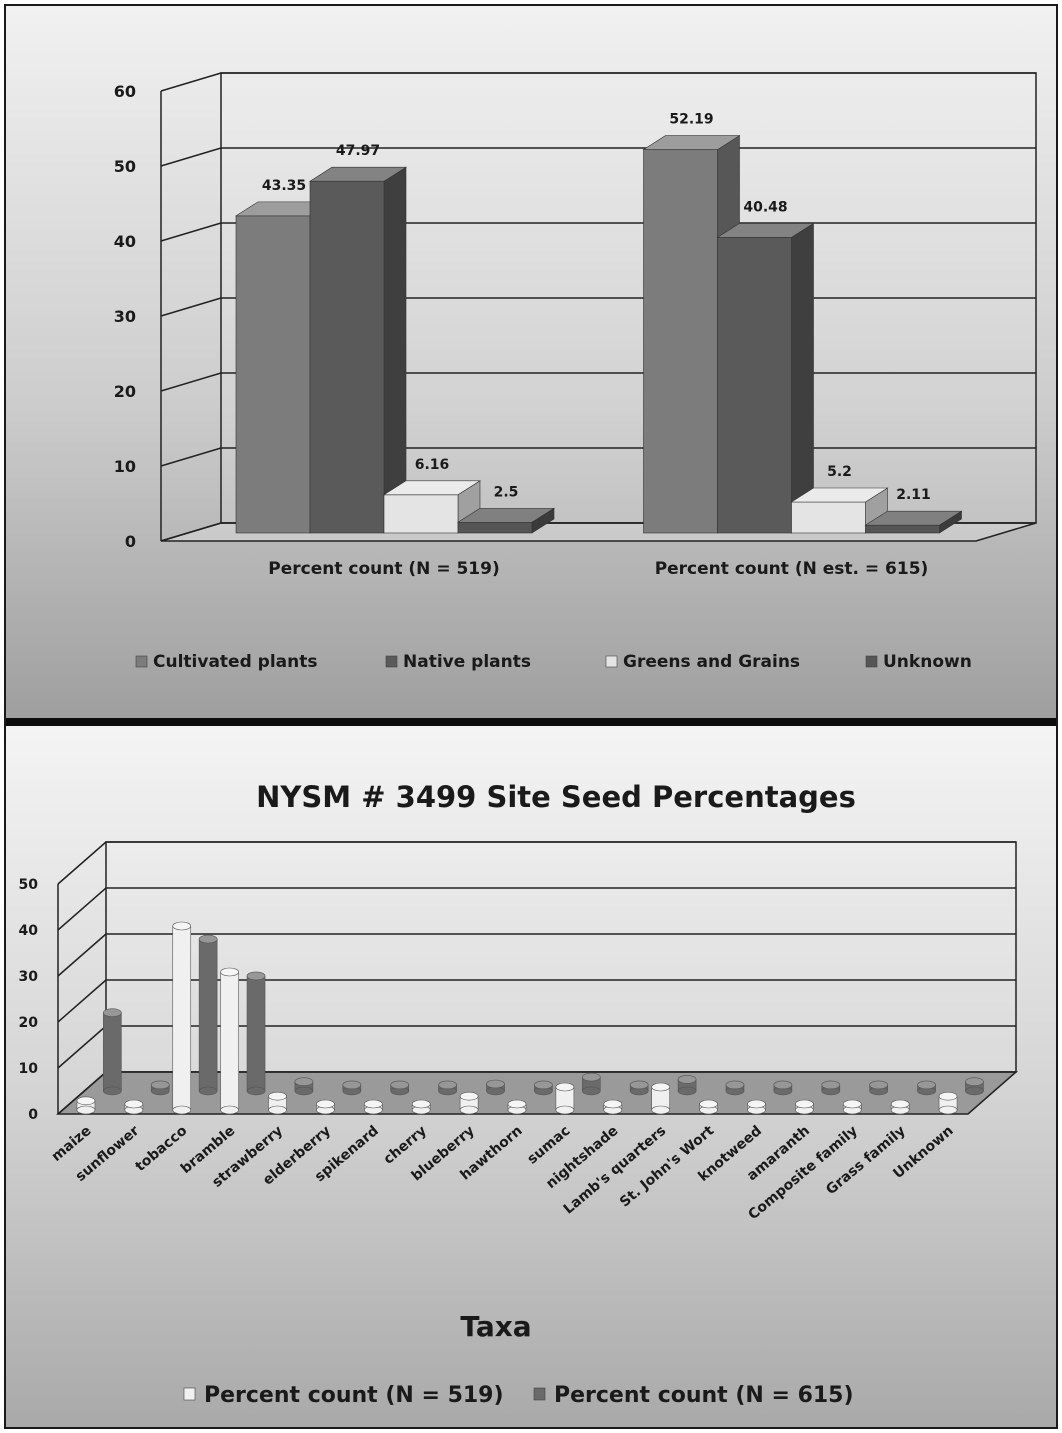 The image size is (1062, 1433). I want to click on legend-label: Unknown, so click(927, 662).